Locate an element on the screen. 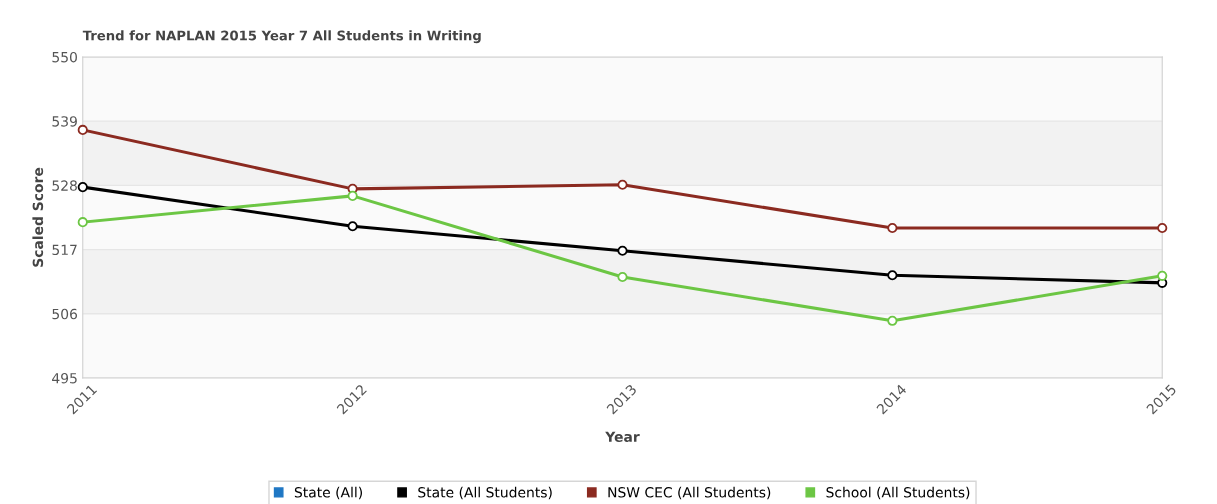 The width and height of the screenshot is (1217, 504). chart-title: Trend for NAPLAN 2015 Year 7 All Students in Writing is located at coordinates (281, 37).